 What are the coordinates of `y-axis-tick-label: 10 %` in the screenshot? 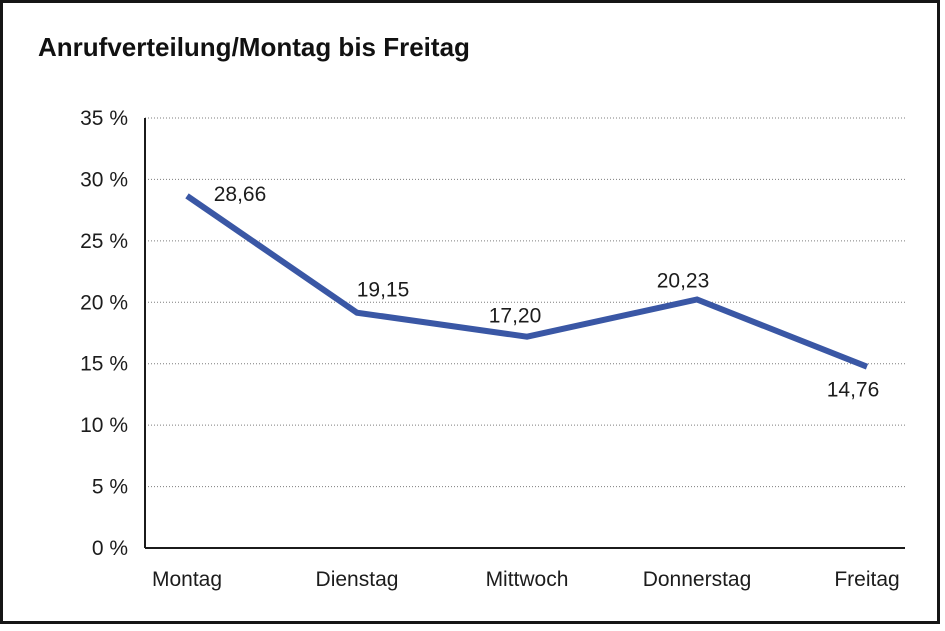 It's located at (104, 425).